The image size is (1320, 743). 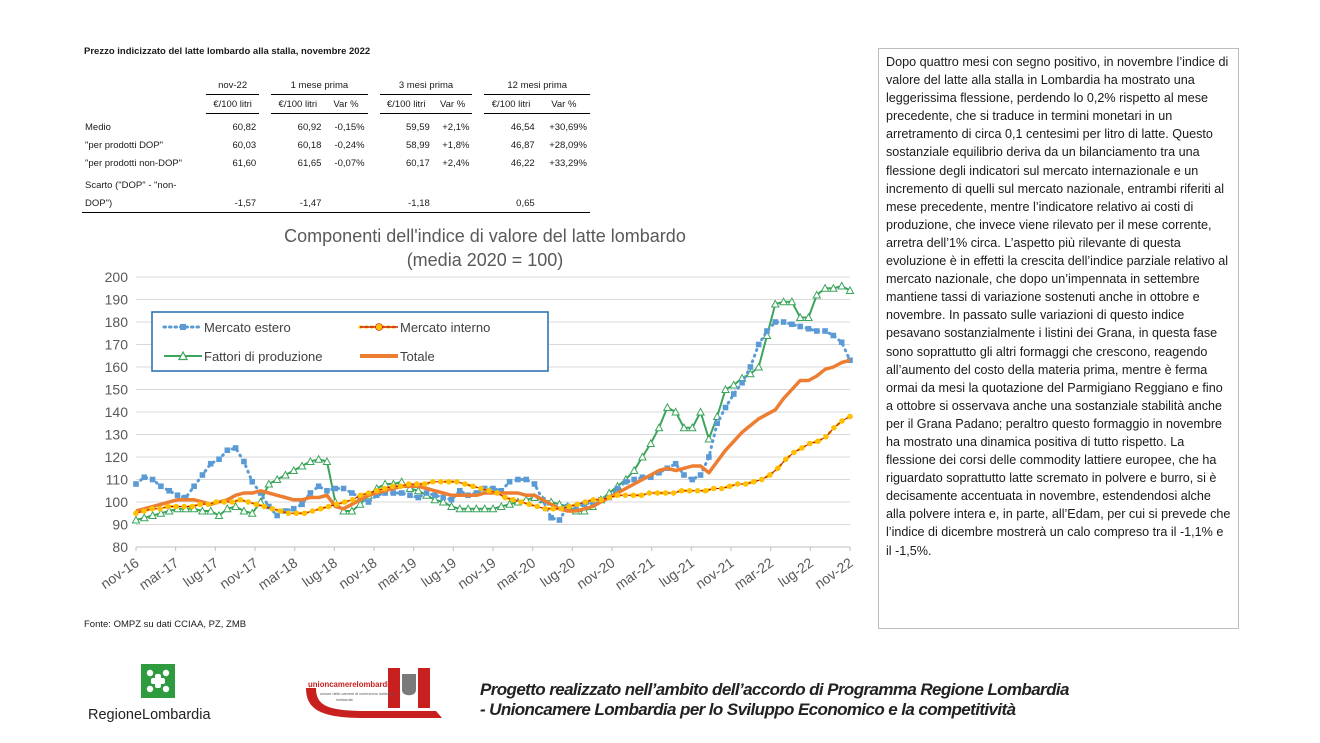 What do you see at coordinates (568, 145) in the screenshot?
I see `table-cell: +28,09%` at bounding box center [568, 145].